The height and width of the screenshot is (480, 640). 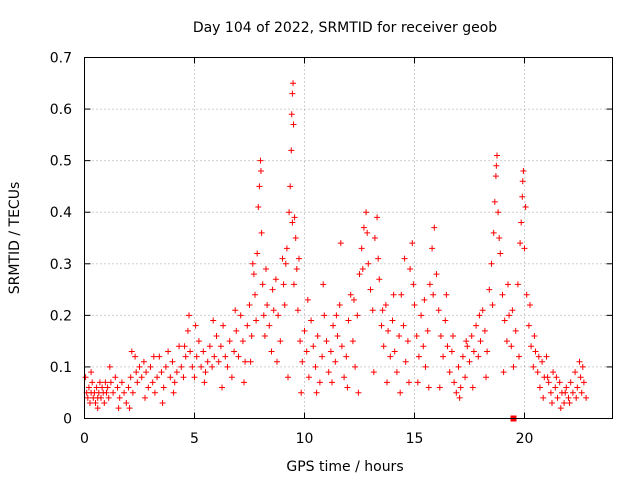 I want to click on x-tick-label: 0, so click(x=84, y=439).